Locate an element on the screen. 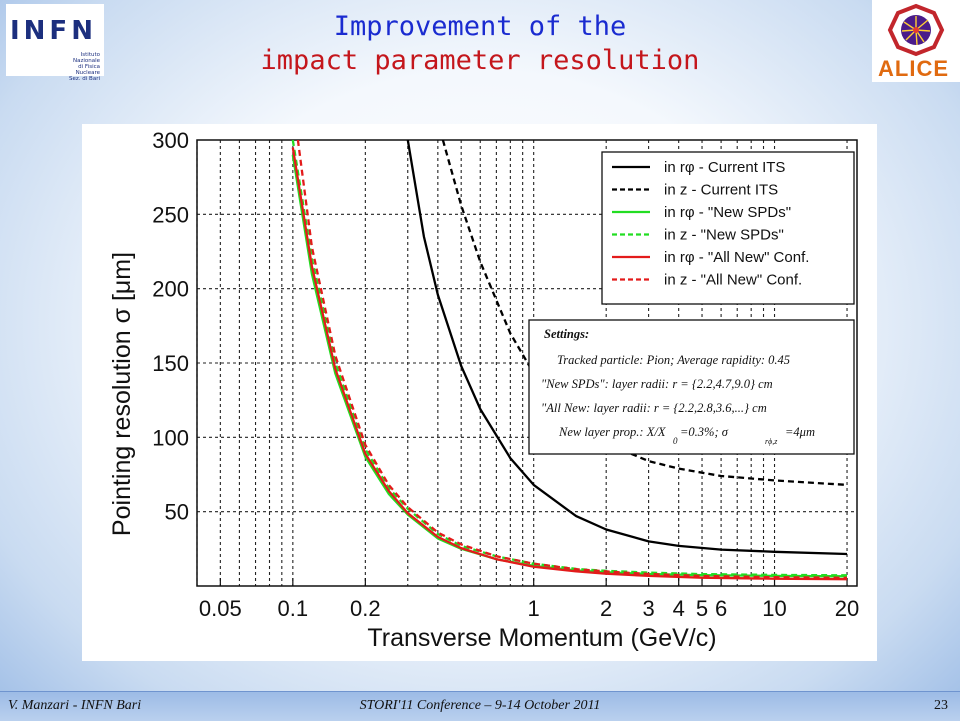 This screenshot has width=960, height=721. title-line1: Improvement of the is located at coordinates (480, 26).